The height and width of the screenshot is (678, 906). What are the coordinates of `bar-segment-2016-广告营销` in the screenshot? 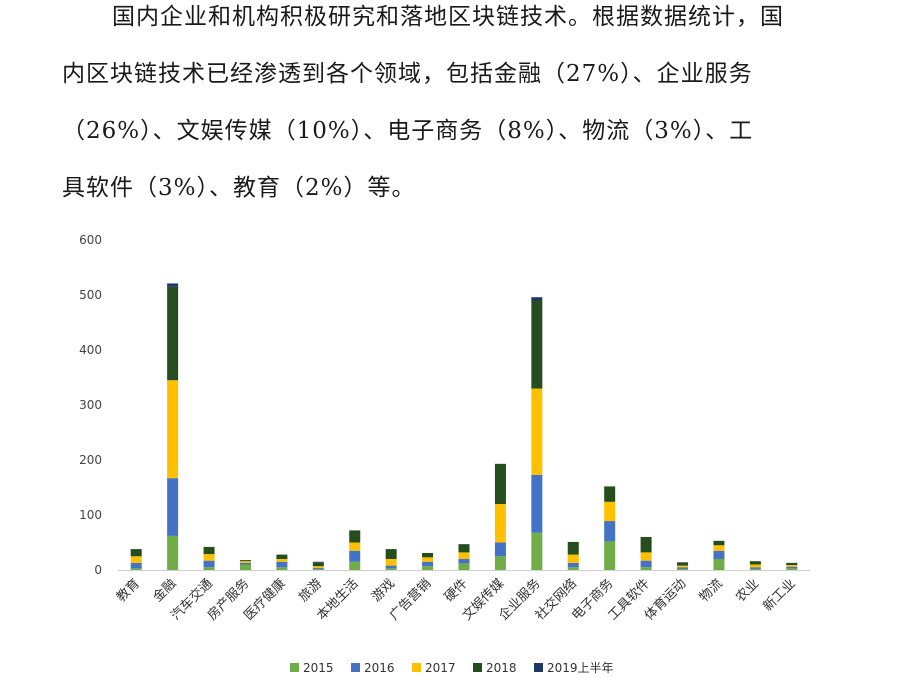 It's located at (428, 564).